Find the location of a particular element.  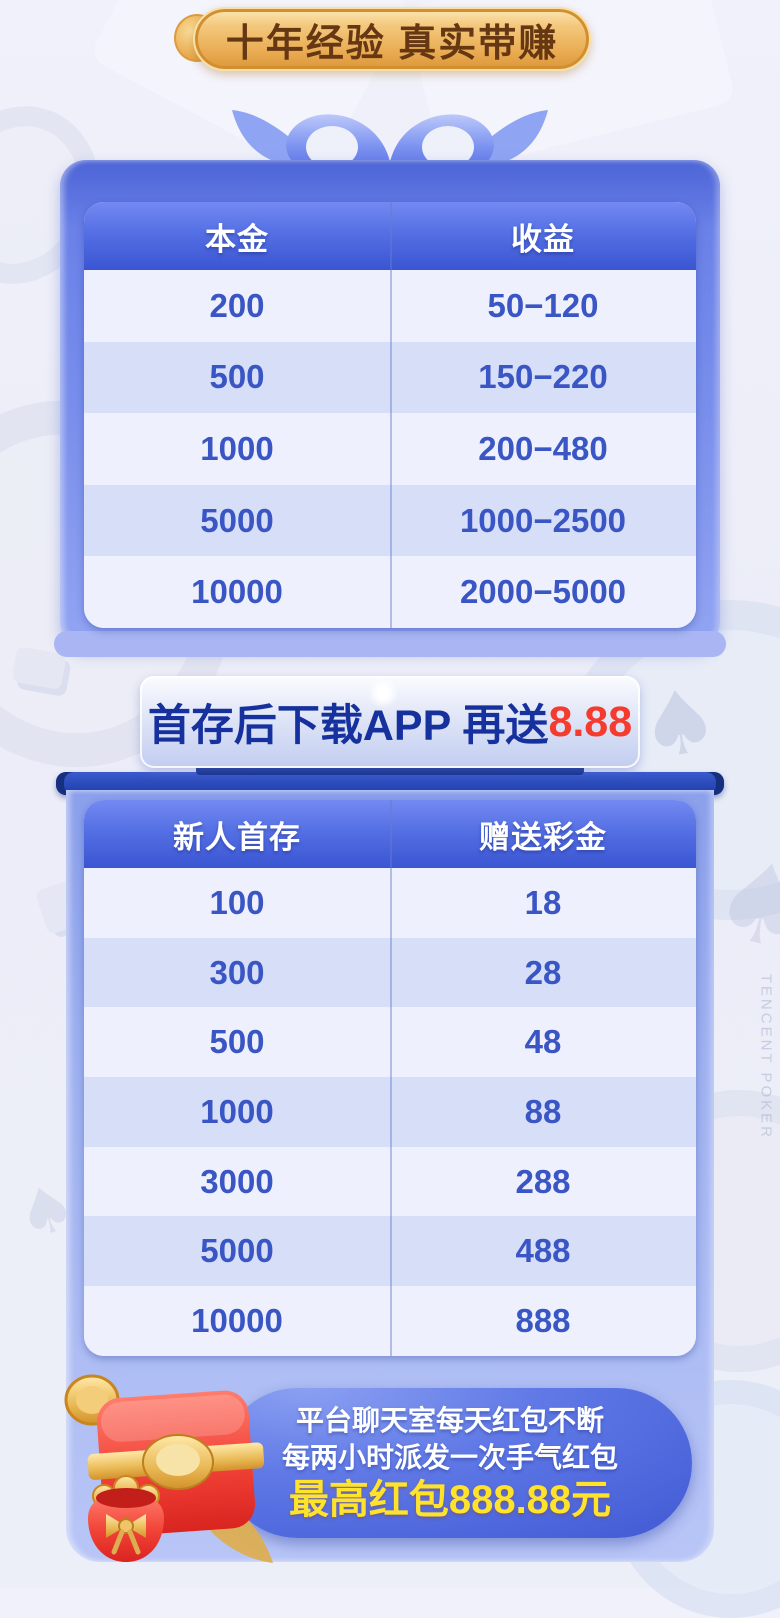

table-row: 100 18 is located at coordinates (390, 903).